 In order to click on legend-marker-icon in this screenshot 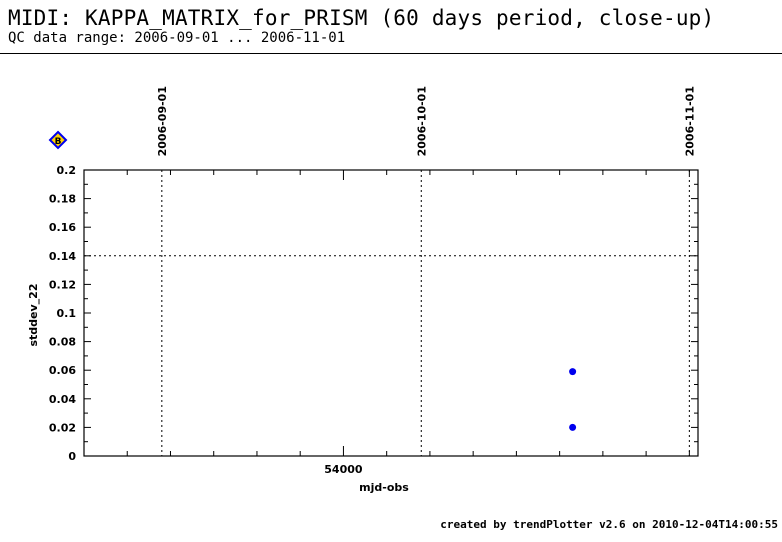, I will do `click(58, 140)`.